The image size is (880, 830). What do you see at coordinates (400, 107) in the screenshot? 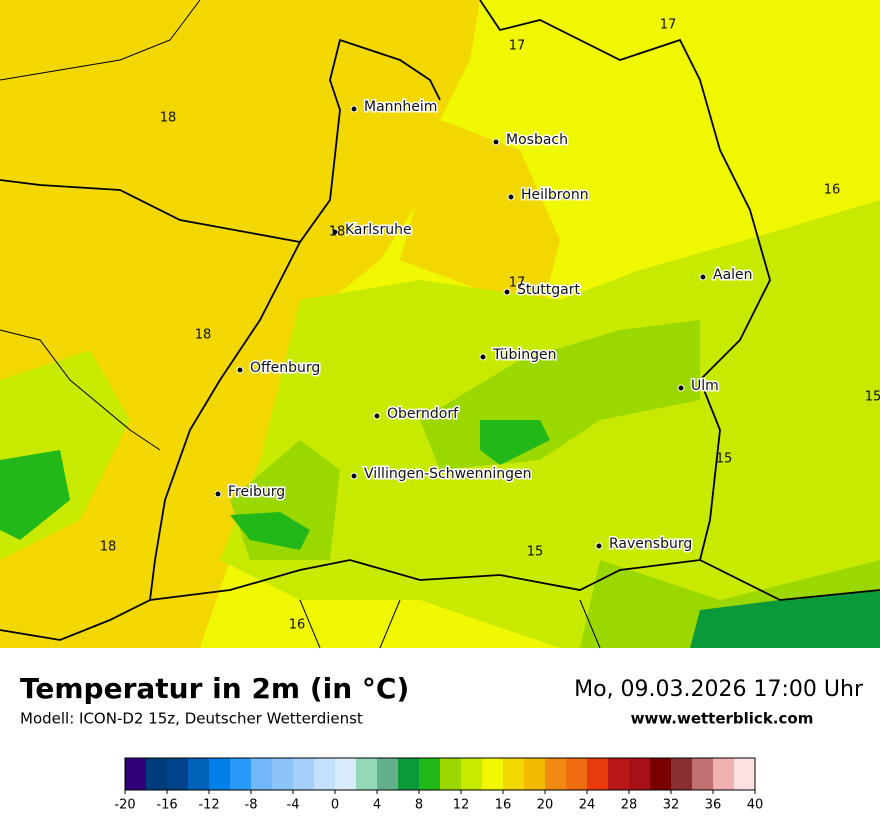
I see `city-label: Mannheim` at bounding box center [400, 107].